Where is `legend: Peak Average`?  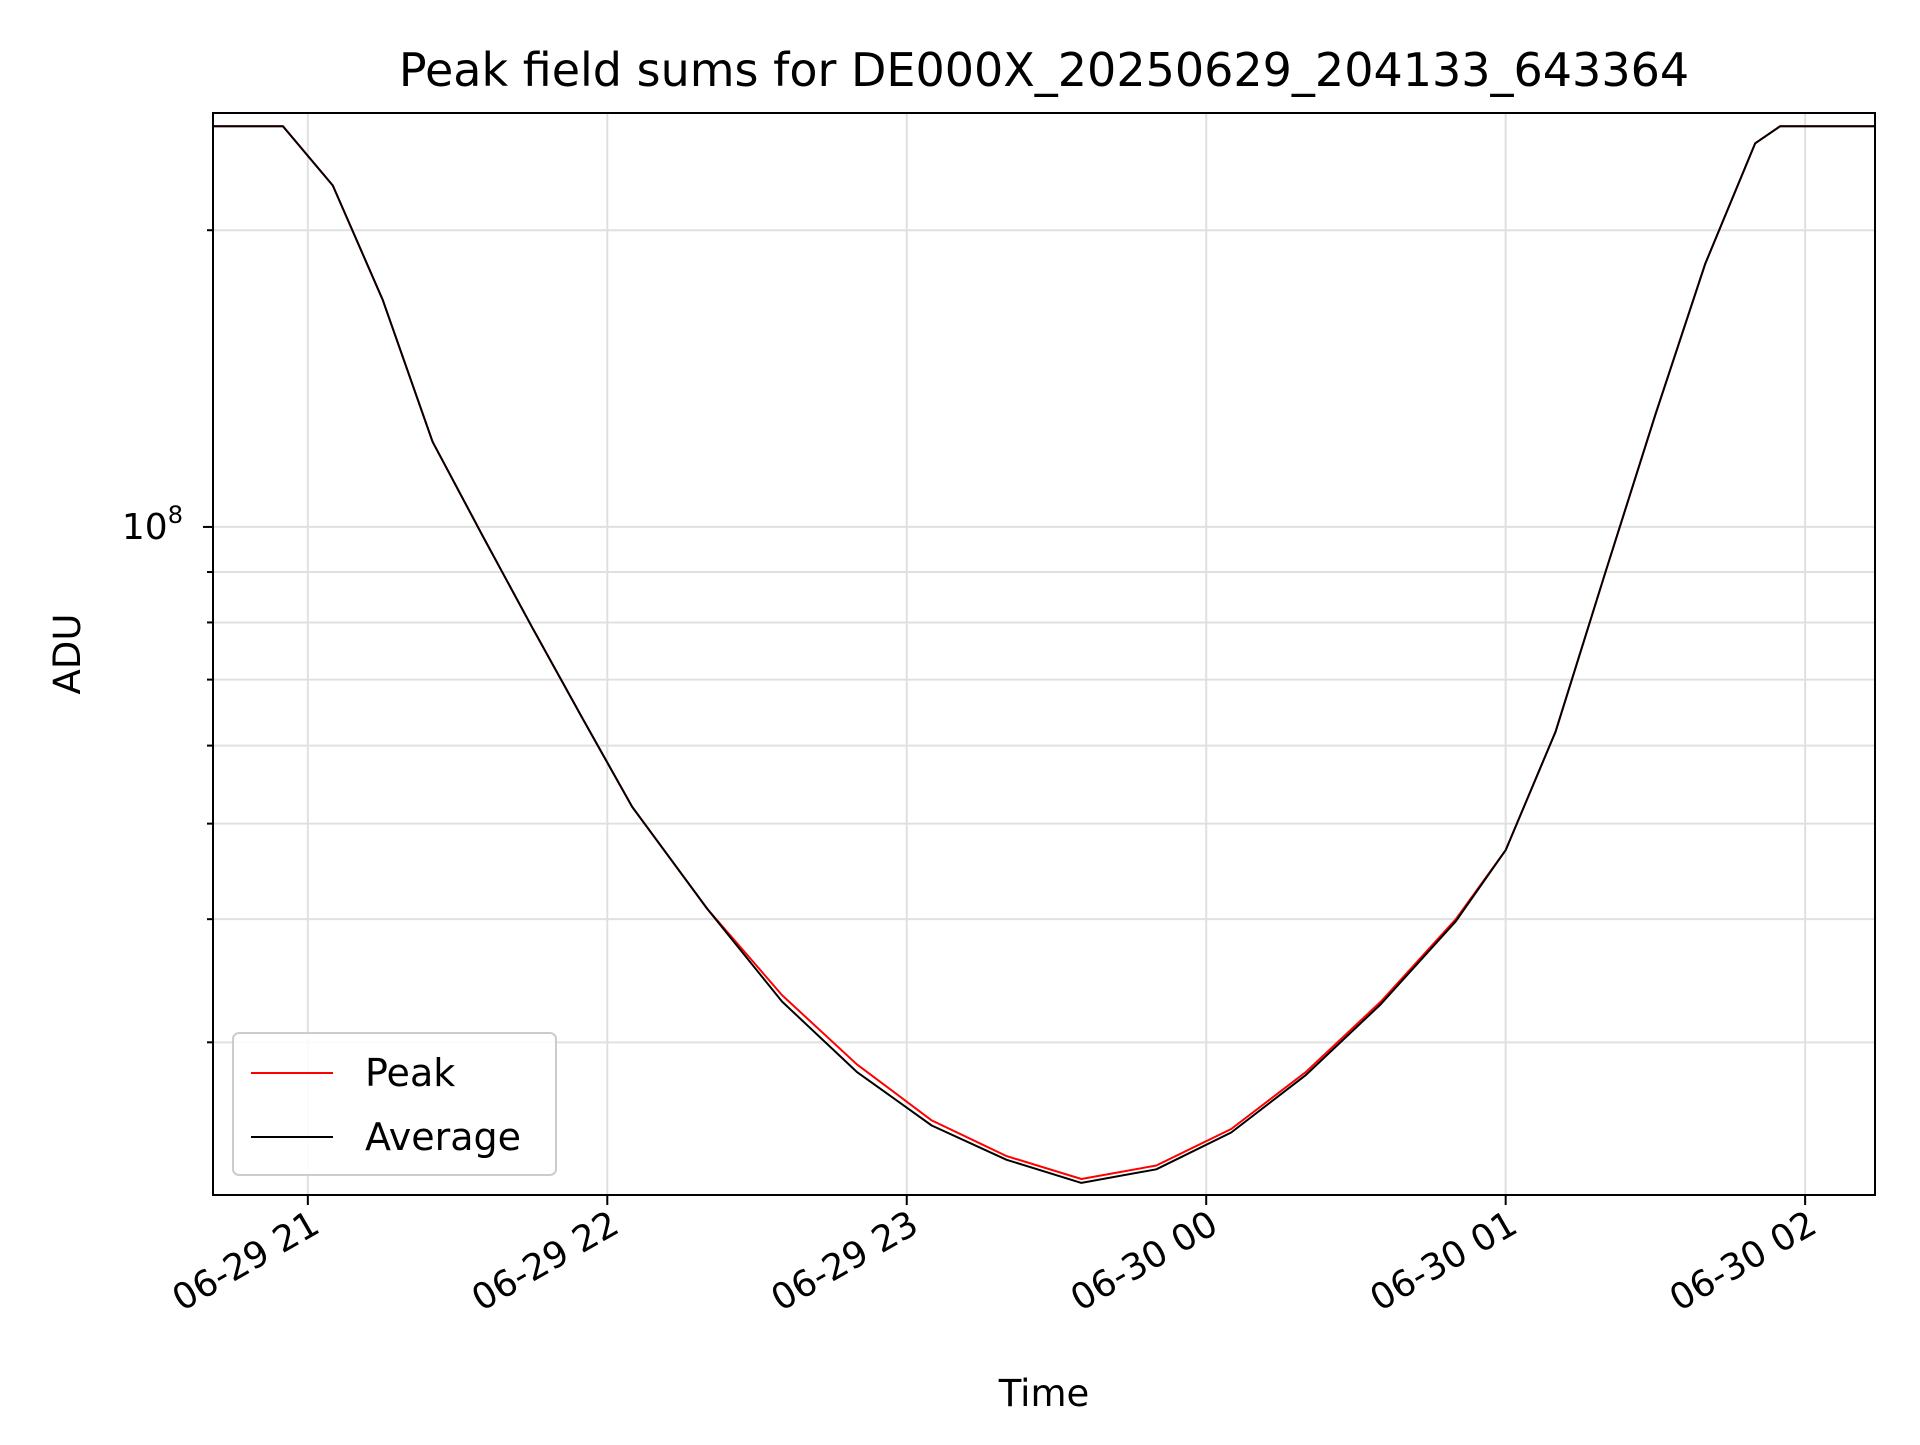
legend: Peak Average is located at coordinates (394, 1104).